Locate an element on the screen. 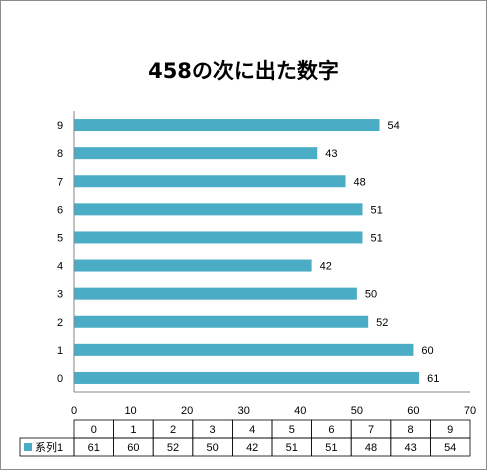 This screenshot has height=470, width=487. data-label: 61 is located at coordinates (433, 379).